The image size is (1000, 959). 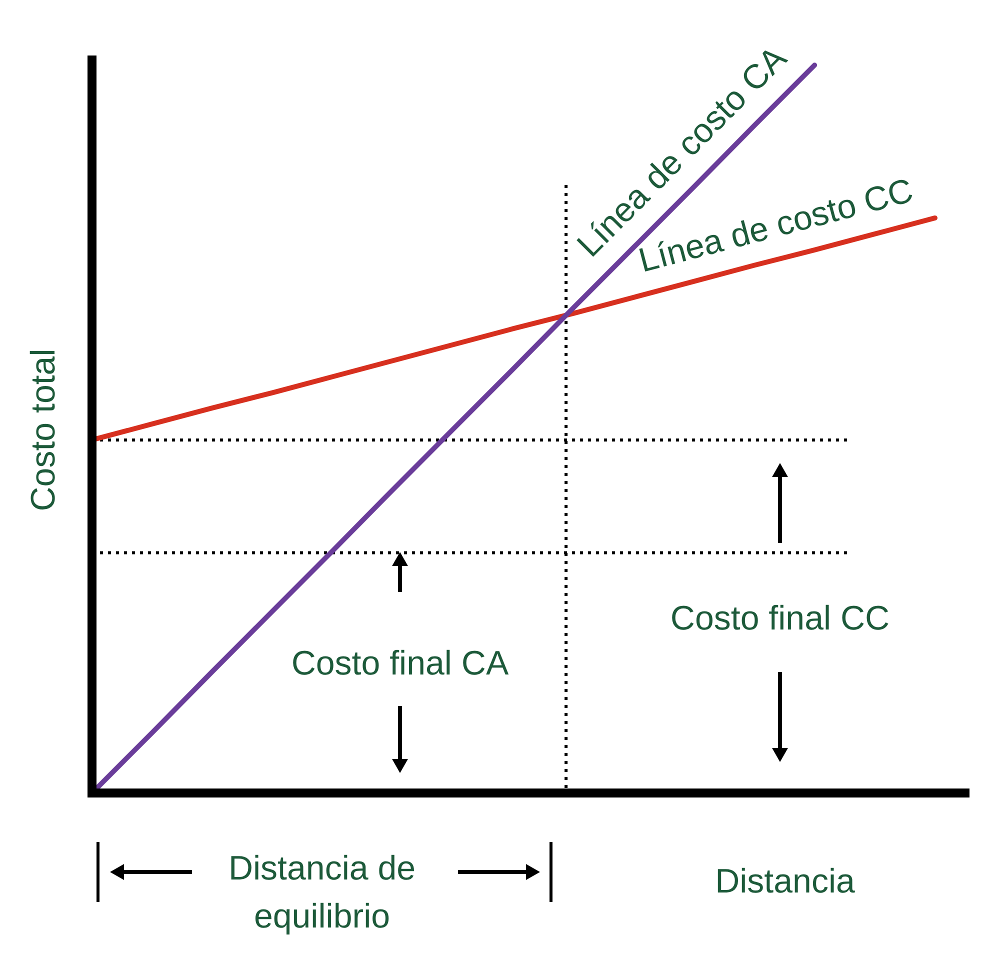 What do you see at coordinates (780, 618) in the screenshot?
I see `annotation: Costo final CC` at bounding box center [780, 618].